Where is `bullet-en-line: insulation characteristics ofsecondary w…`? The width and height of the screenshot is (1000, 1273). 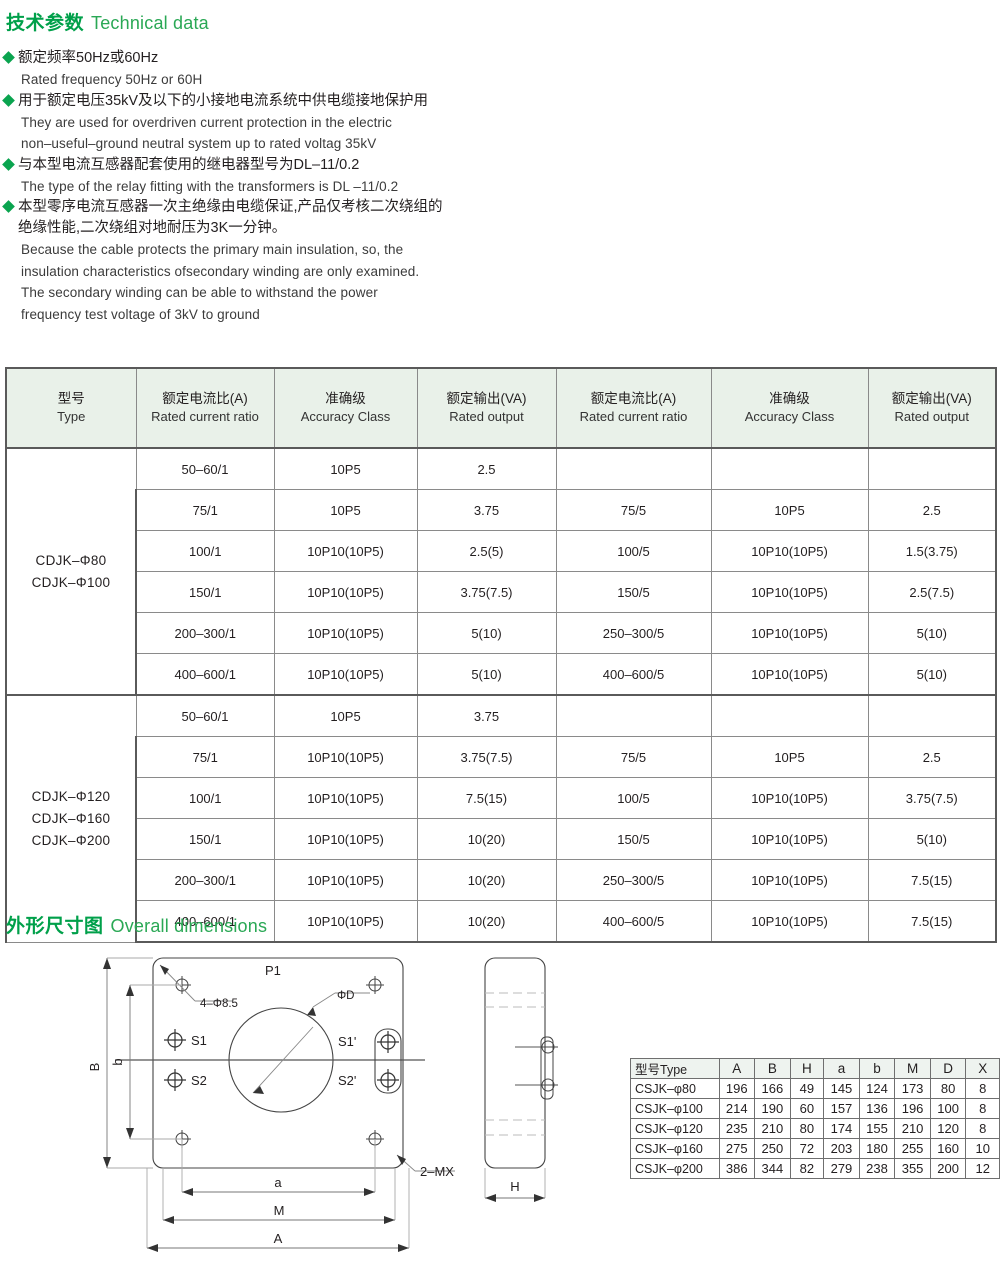
bullet-en-line: insulation characteristics ofsecondary w… is located at coordinates (220, 271).